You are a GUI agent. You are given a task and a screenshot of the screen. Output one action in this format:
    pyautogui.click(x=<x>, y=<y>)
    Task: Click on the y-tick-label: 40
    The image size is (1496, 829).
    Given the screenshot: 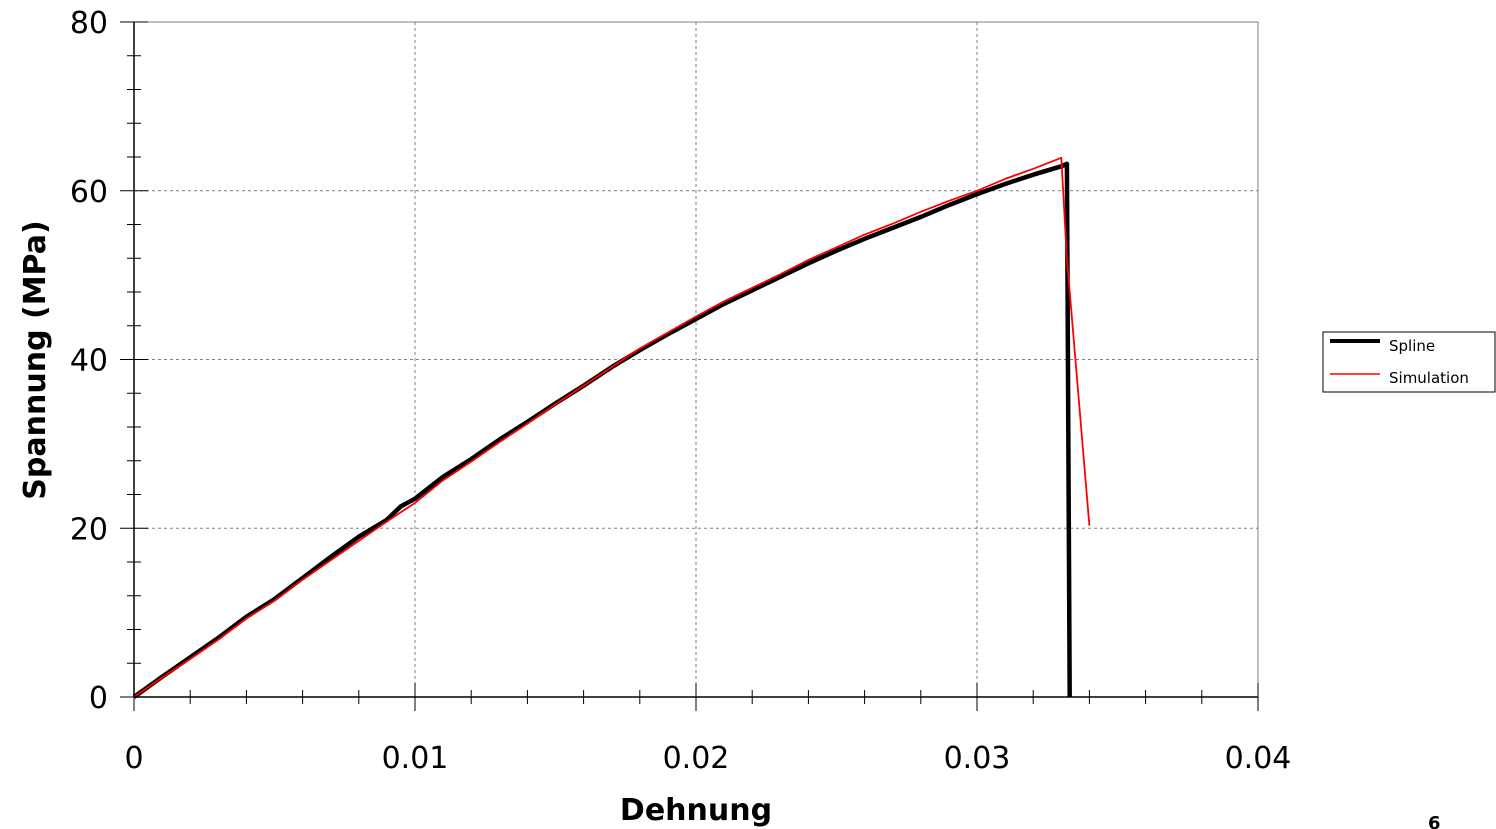 What is the action you would take?
    pyautogui.click(x=89, y=361)
    